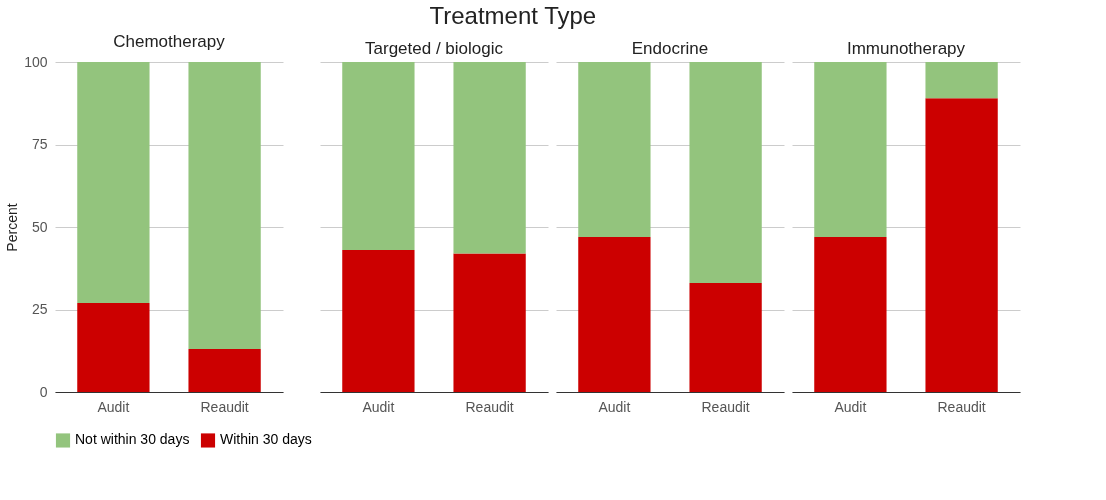 Image resolution: width=1106 pixels, height=500 pixels. I want to click on chart-title: Immunotherapy, so click(906, 48).